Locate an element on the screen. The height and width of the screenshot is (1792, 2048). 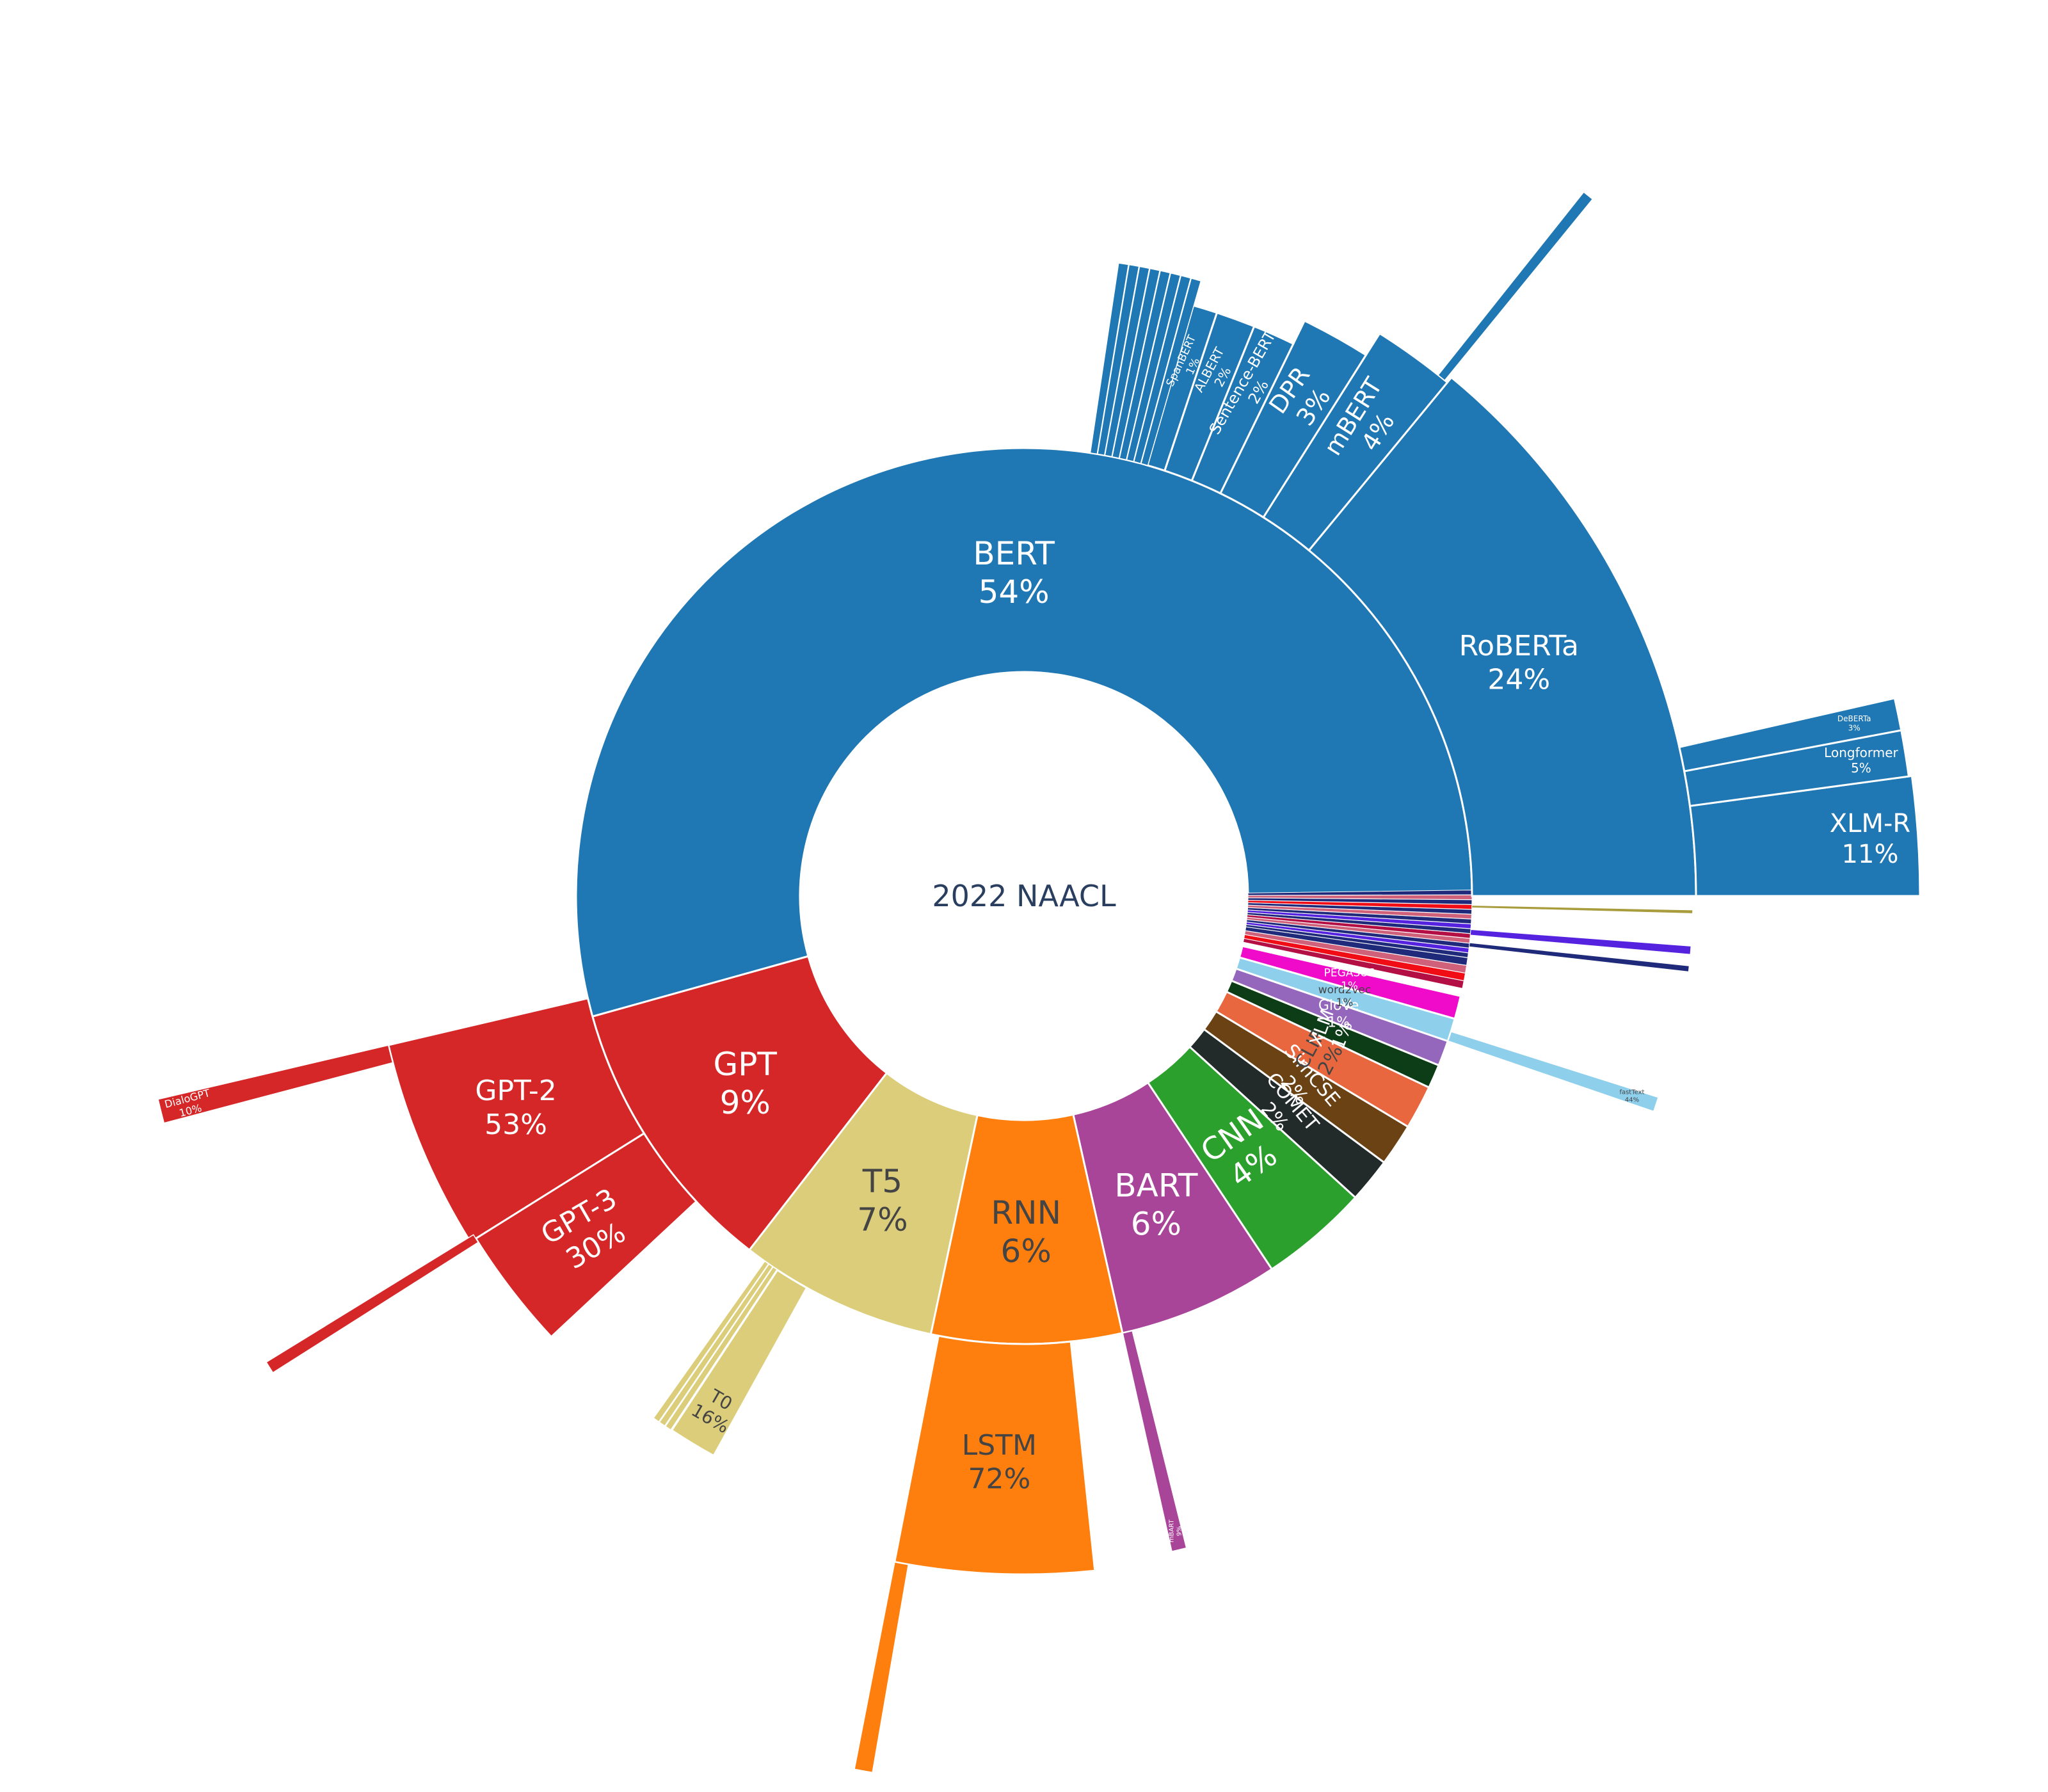
label-rnn: RNN 6% is located at coordinates (1026, 1232).